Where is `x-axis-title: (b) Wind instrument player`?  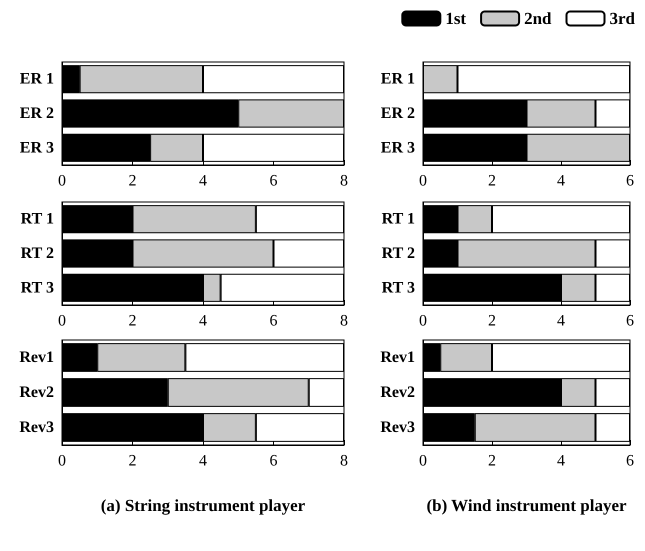 x-axis-title: (b) Wind instrument player is located at coordinates (526, 505).